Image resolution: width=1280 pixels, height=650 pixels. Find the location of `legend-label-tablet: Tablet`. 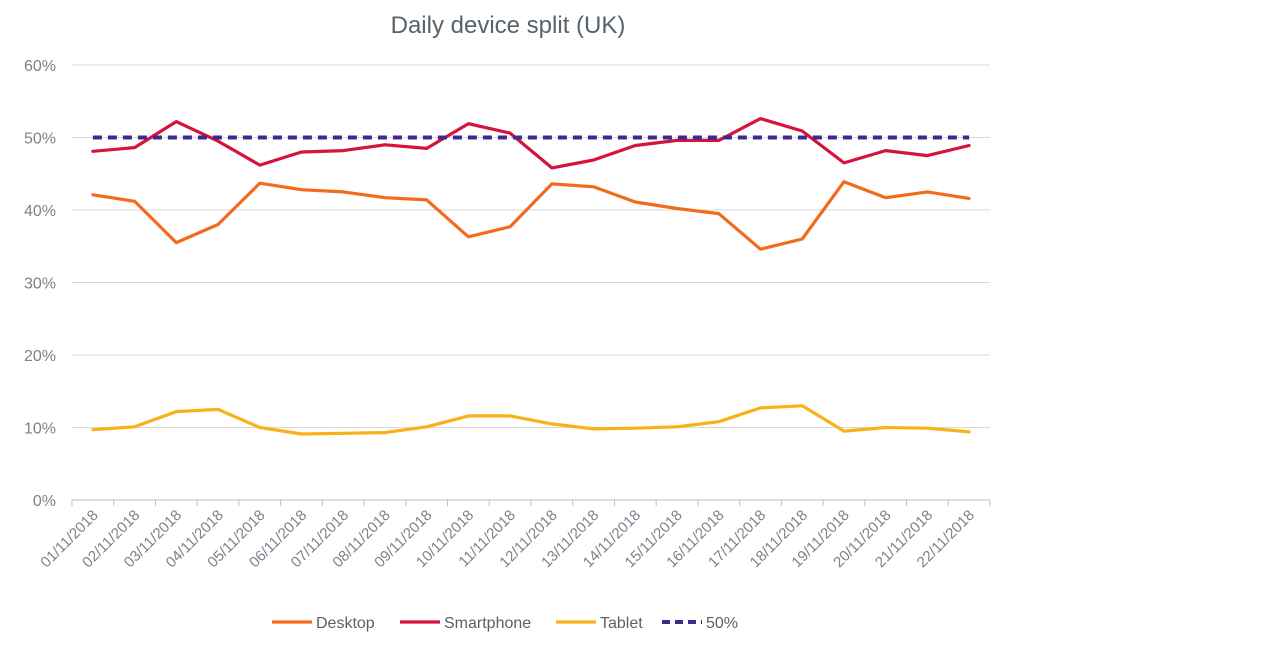

legend-label-tablet: Tablet is located at coordinates (621, 623).